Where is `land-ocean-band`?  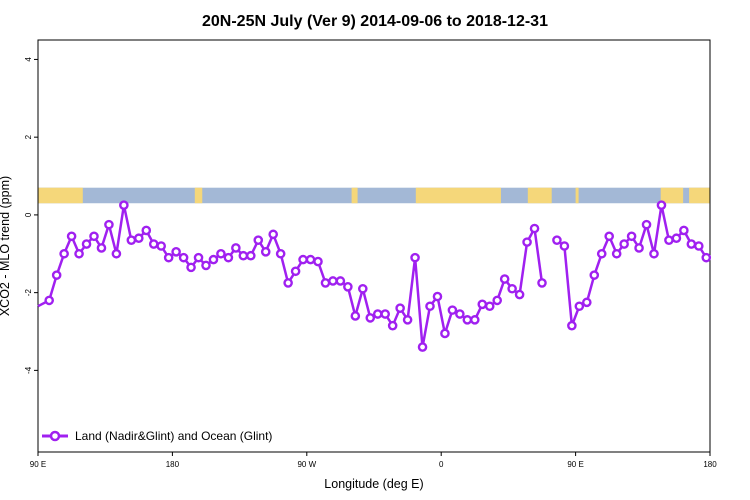
land-ocean-band is located at coordinates (374, 195).